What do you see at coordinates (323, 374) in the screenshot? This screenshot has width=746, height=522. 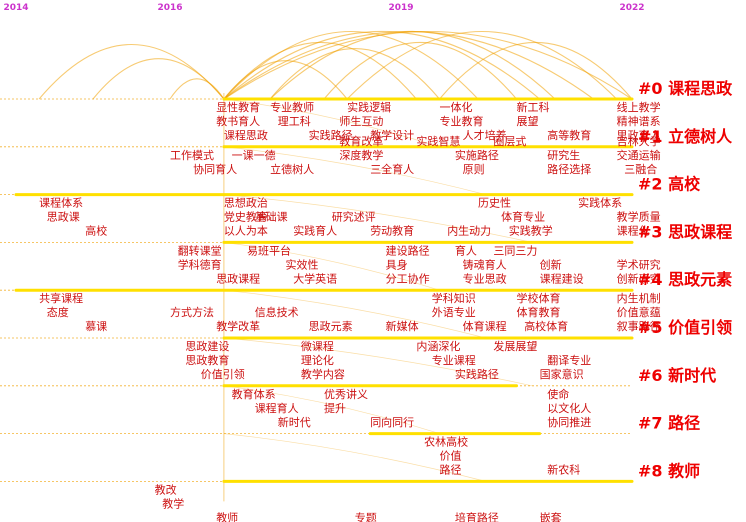 I see `keyword-label: 教学内容` at bounding box center [323, 374].